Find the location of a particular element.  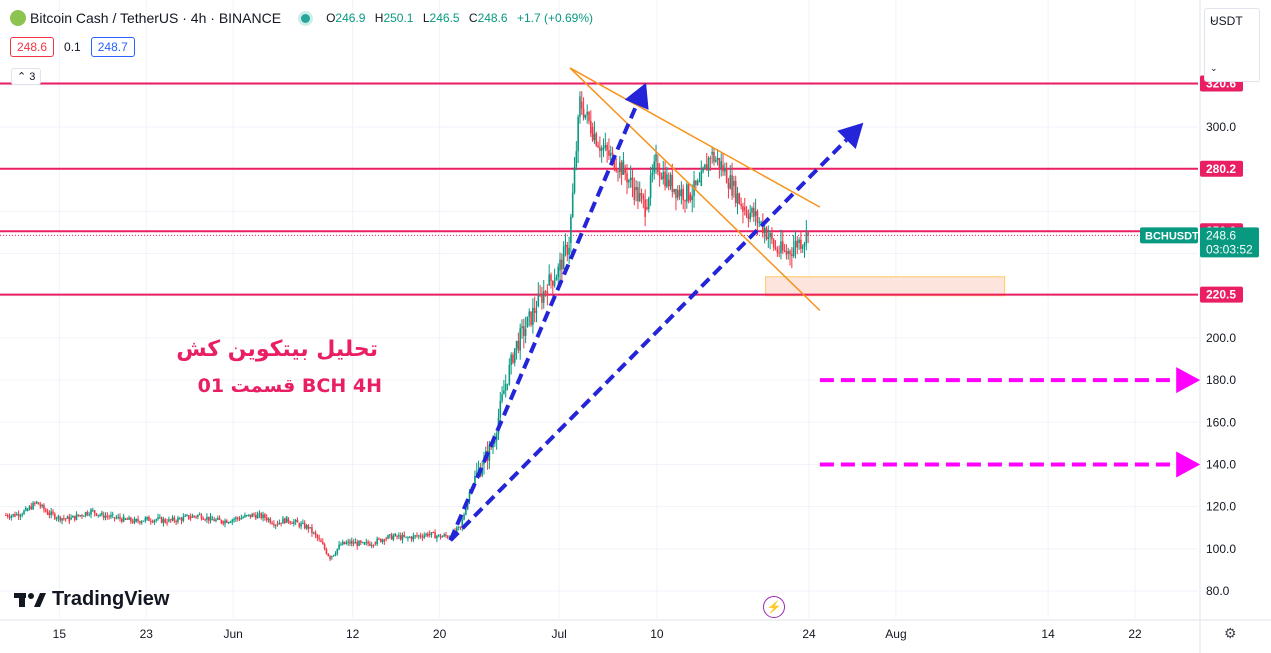

tradingview-brand: TradingView is located at coordinates (91, 599).